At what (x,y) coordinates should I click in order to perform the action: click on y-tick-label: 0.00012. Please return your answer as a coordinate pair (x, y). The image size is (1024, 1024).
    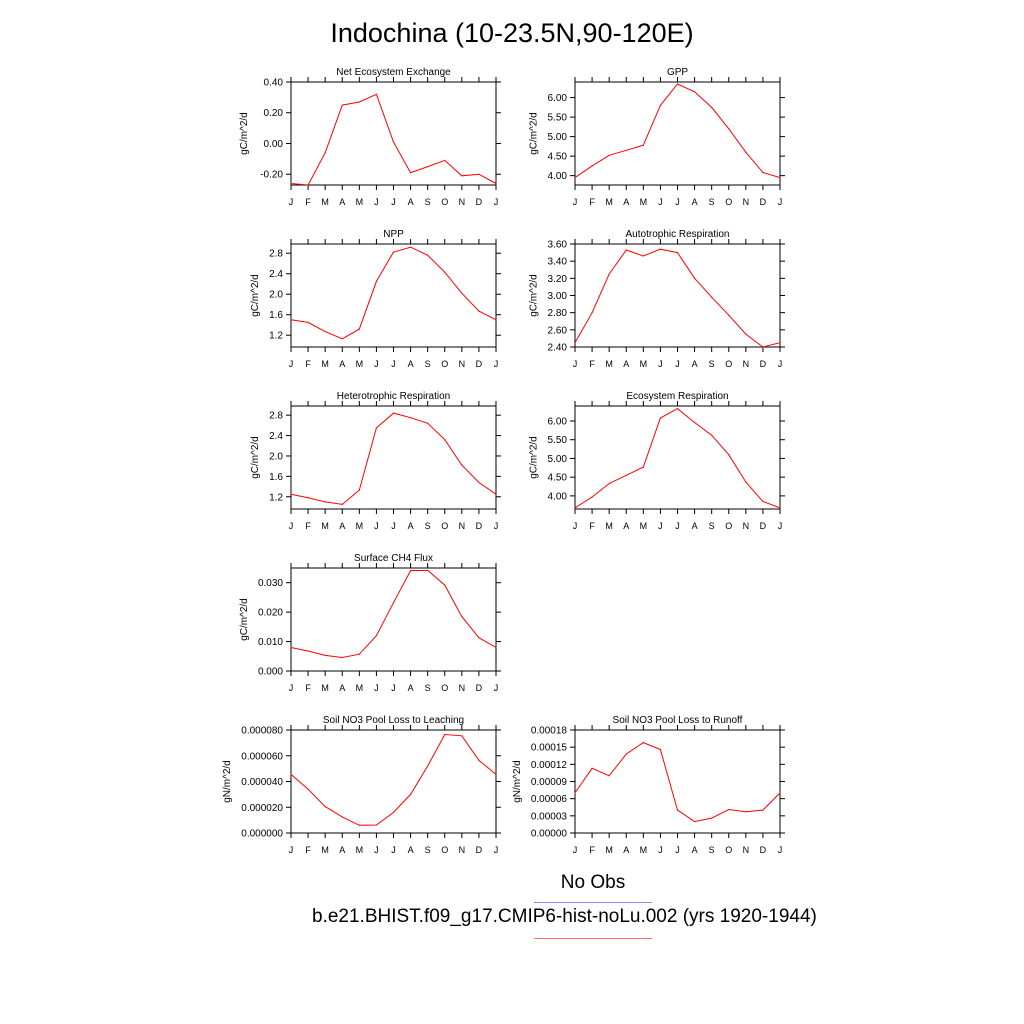
    Looking at the image, I should click on (549, 765).